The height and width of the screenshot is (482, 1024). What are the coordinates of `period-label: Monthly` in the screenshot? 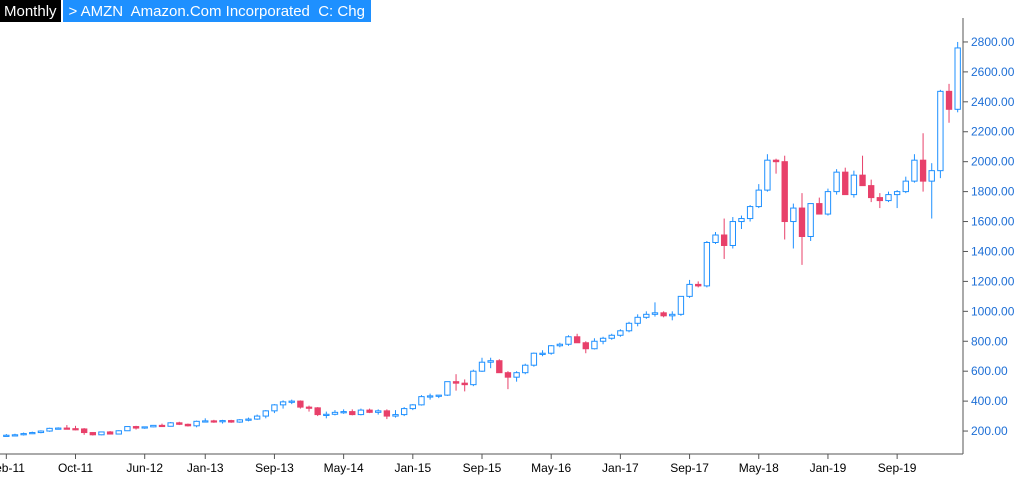 It's located at (30, 11).